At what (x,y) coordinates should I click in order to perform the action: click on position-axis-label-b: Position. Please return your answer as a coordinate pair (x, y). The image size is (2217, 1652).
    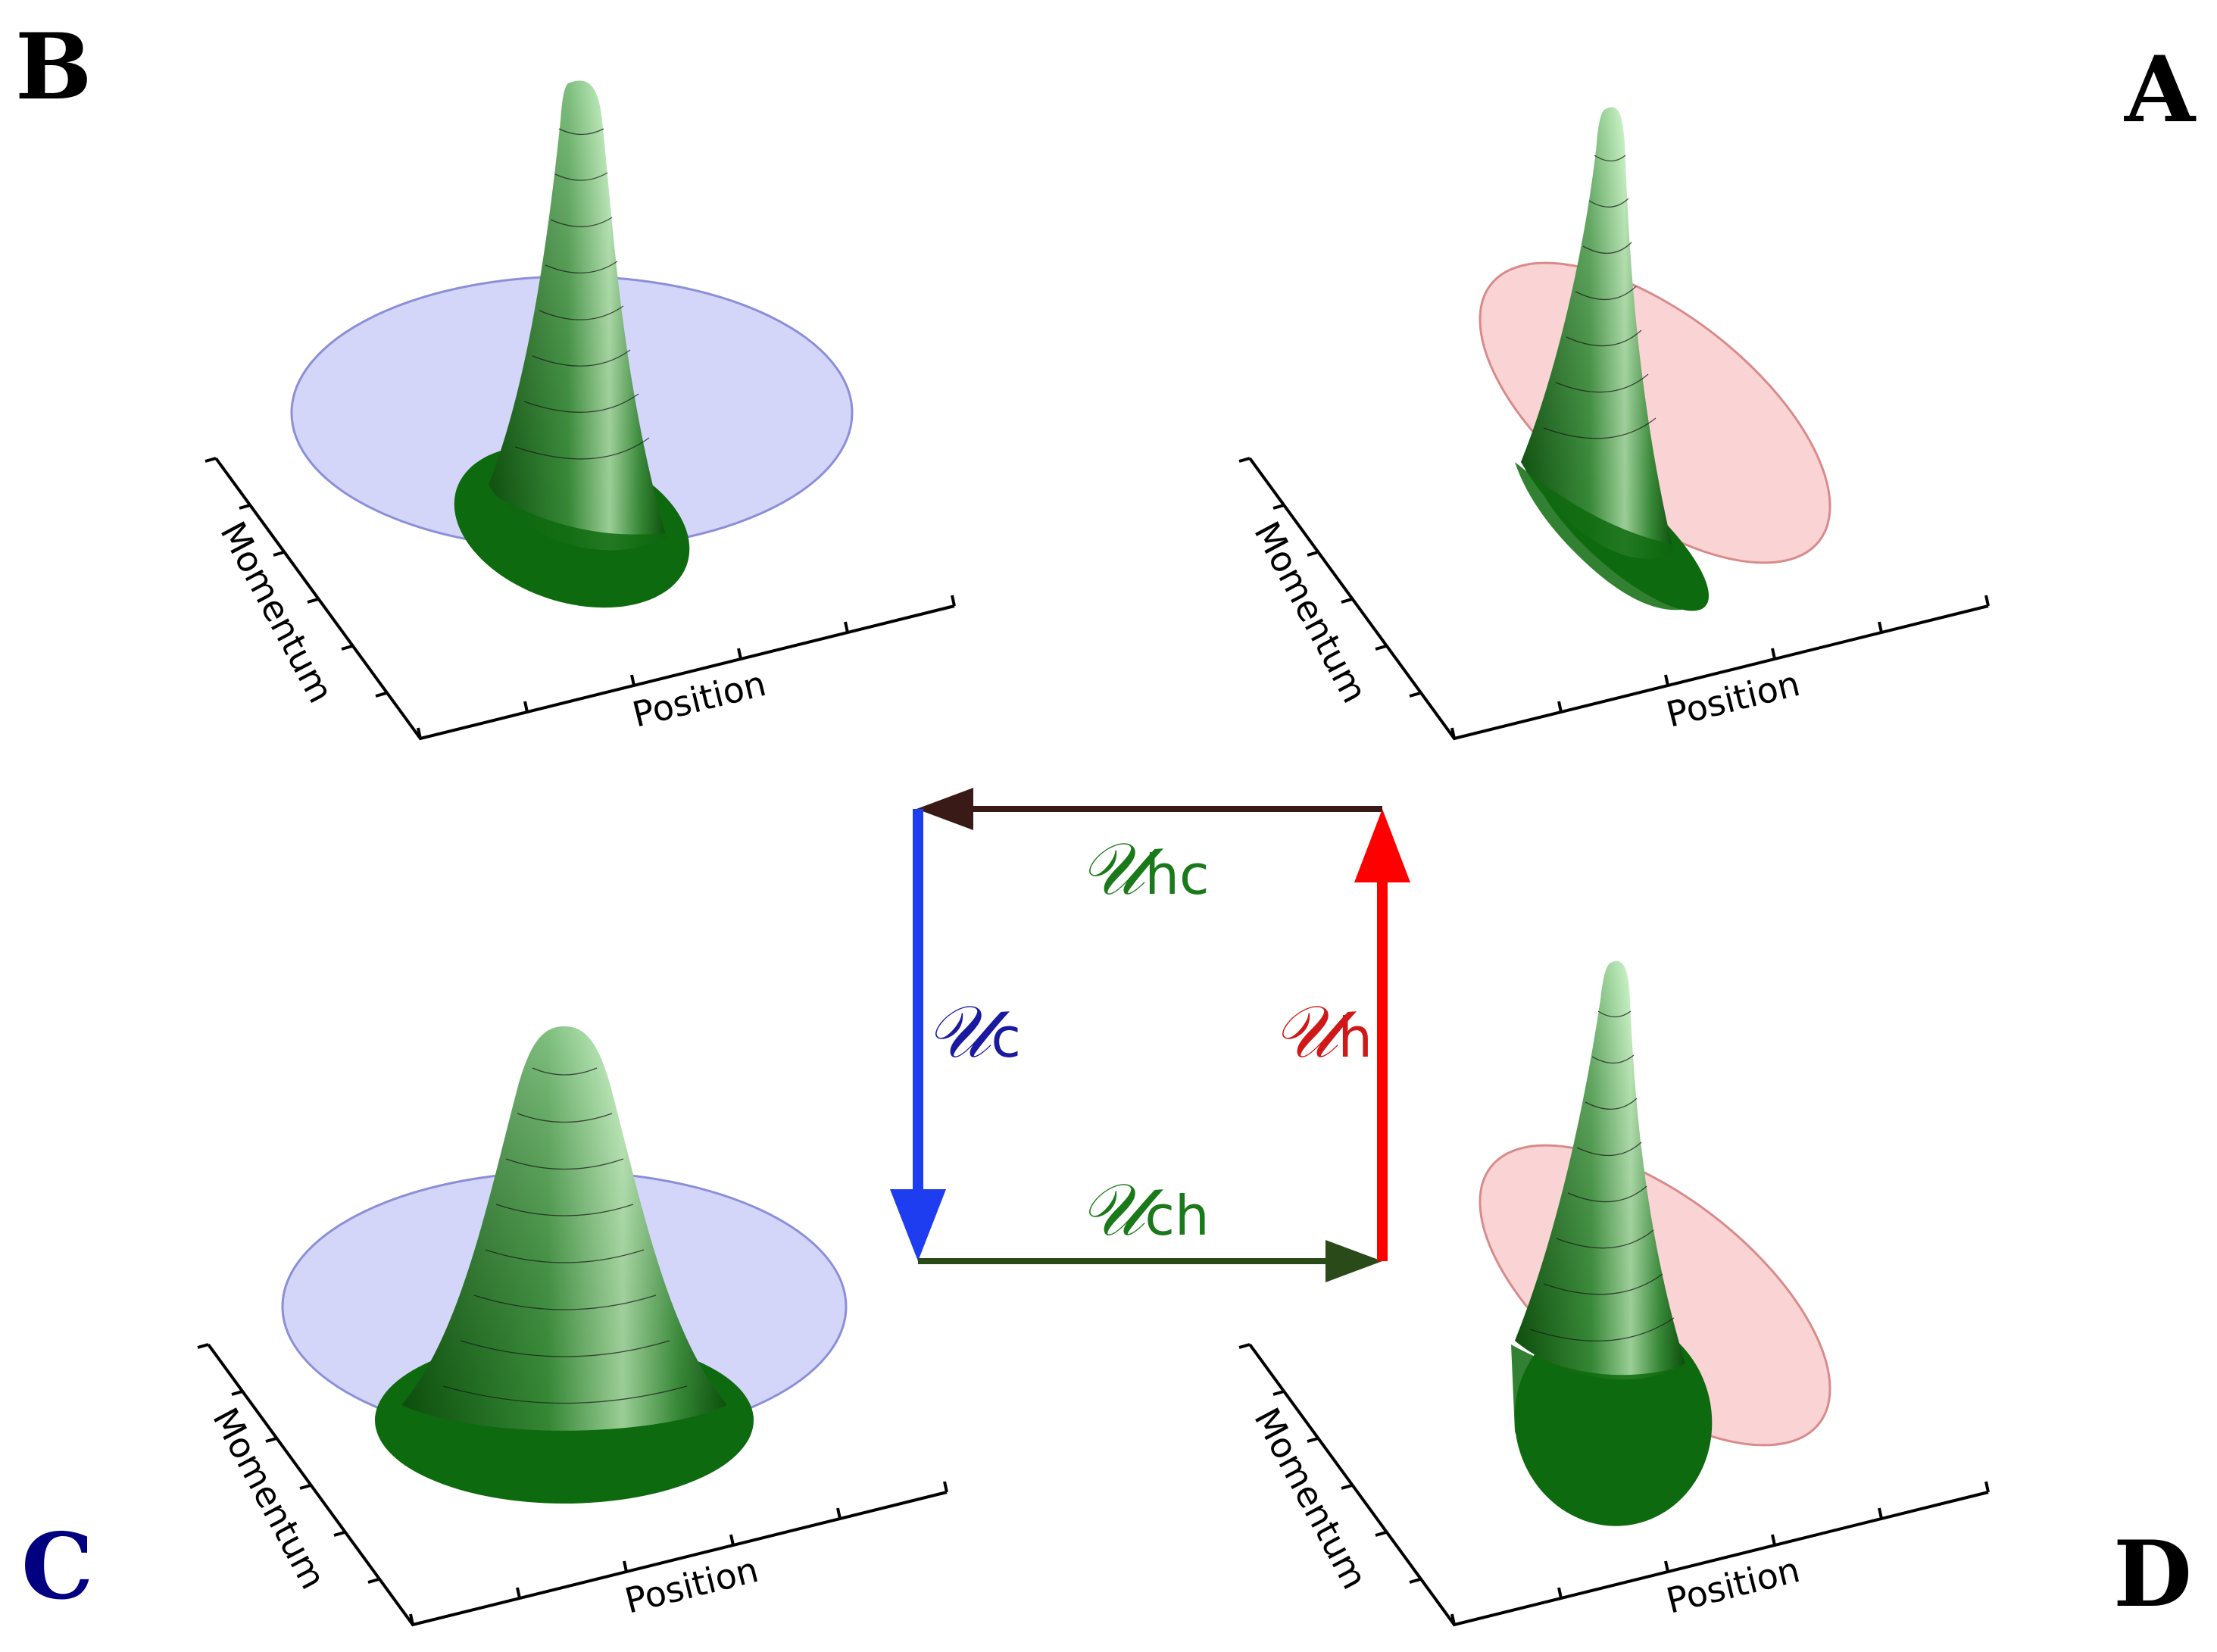
    Looking at the image, I should click on (699, 699).